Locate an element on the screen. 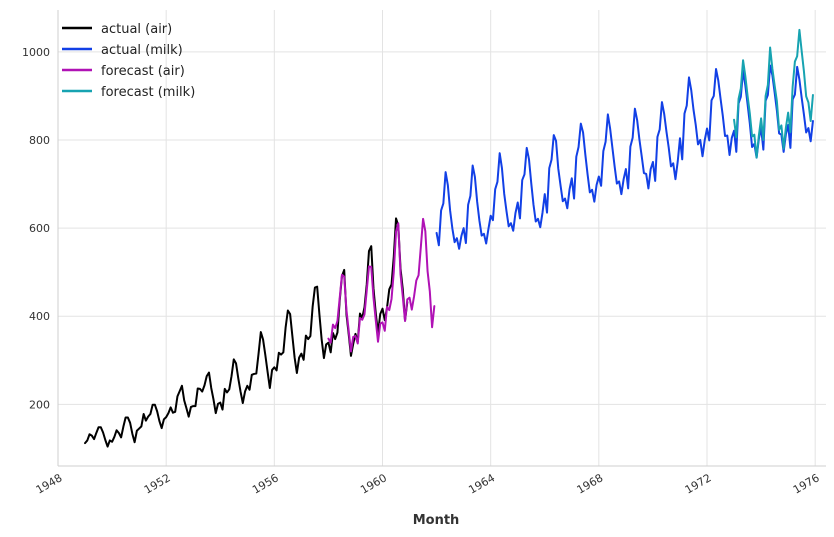 Image resolution: width=834 pixels, height=537 pixels. y-tick-labels: 200 400 600 800 1000 is located at coordinates (36, 228).